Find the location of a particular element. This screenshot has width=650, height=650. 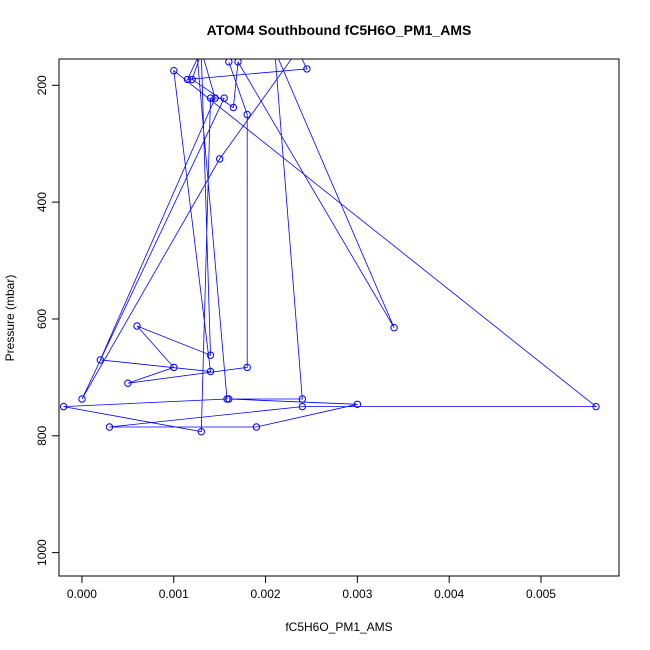

y-tick-label: 600 is located at coordinates (42, 319).